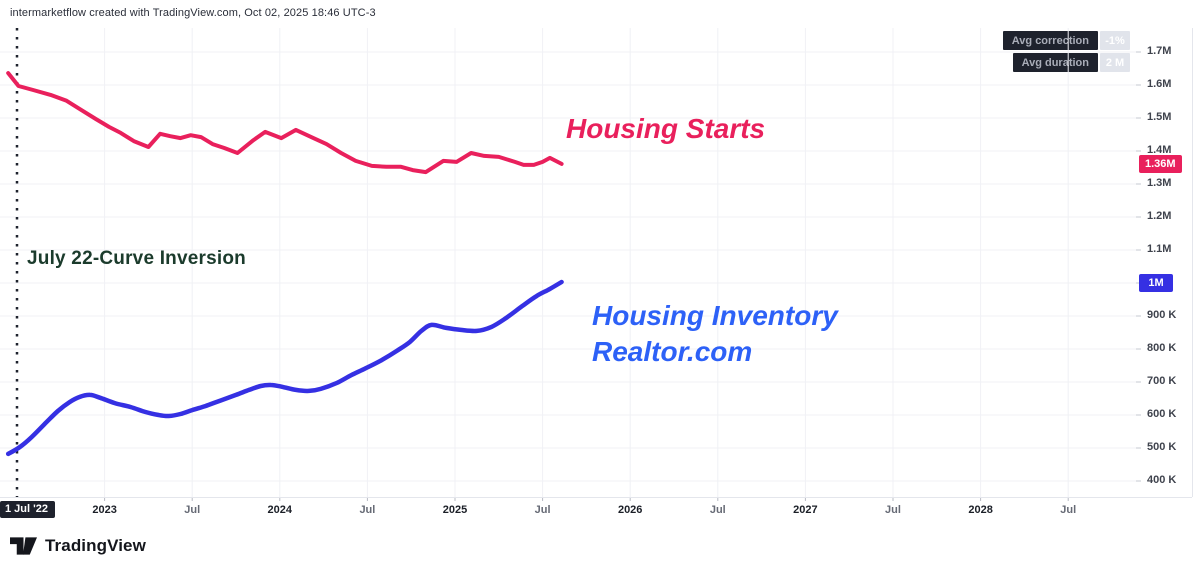 This screenshot has width=1200, height=573. What do you see at coordinates (284, 368) in the screenshot?
I see `series-line-housing-inventory` at bounding box center [284, 368].